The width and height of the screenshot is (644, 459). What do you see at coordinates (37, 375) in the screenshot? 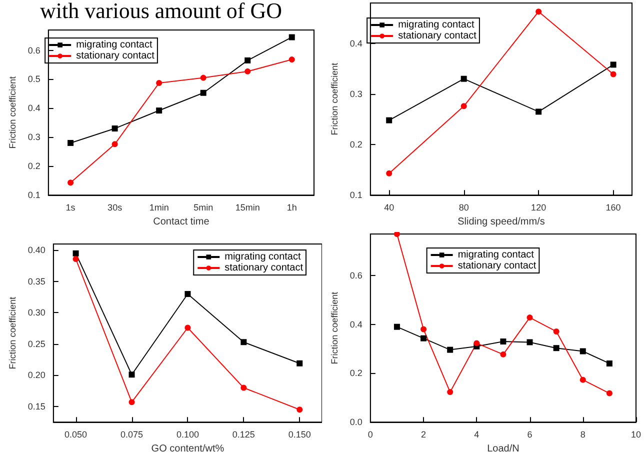
I see `y-tick-label: 0.20` at bounding box center [37, 375].